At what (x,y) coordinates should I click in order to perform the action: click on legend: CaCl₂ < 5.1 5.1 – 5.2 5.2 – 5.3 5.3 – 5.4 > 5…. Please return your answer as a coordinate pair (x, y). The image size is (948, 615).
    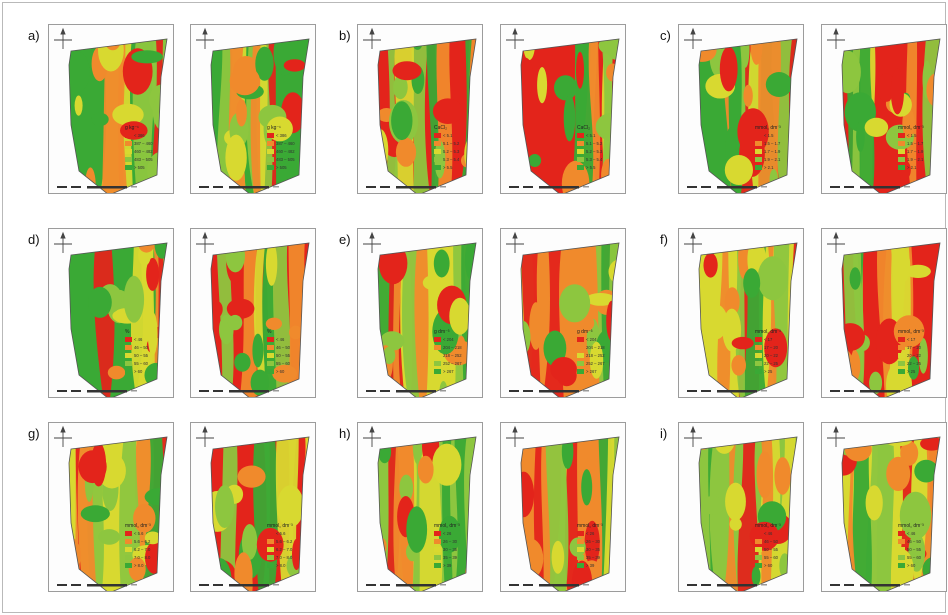
    Looking at the image, I should click on (600, 148).